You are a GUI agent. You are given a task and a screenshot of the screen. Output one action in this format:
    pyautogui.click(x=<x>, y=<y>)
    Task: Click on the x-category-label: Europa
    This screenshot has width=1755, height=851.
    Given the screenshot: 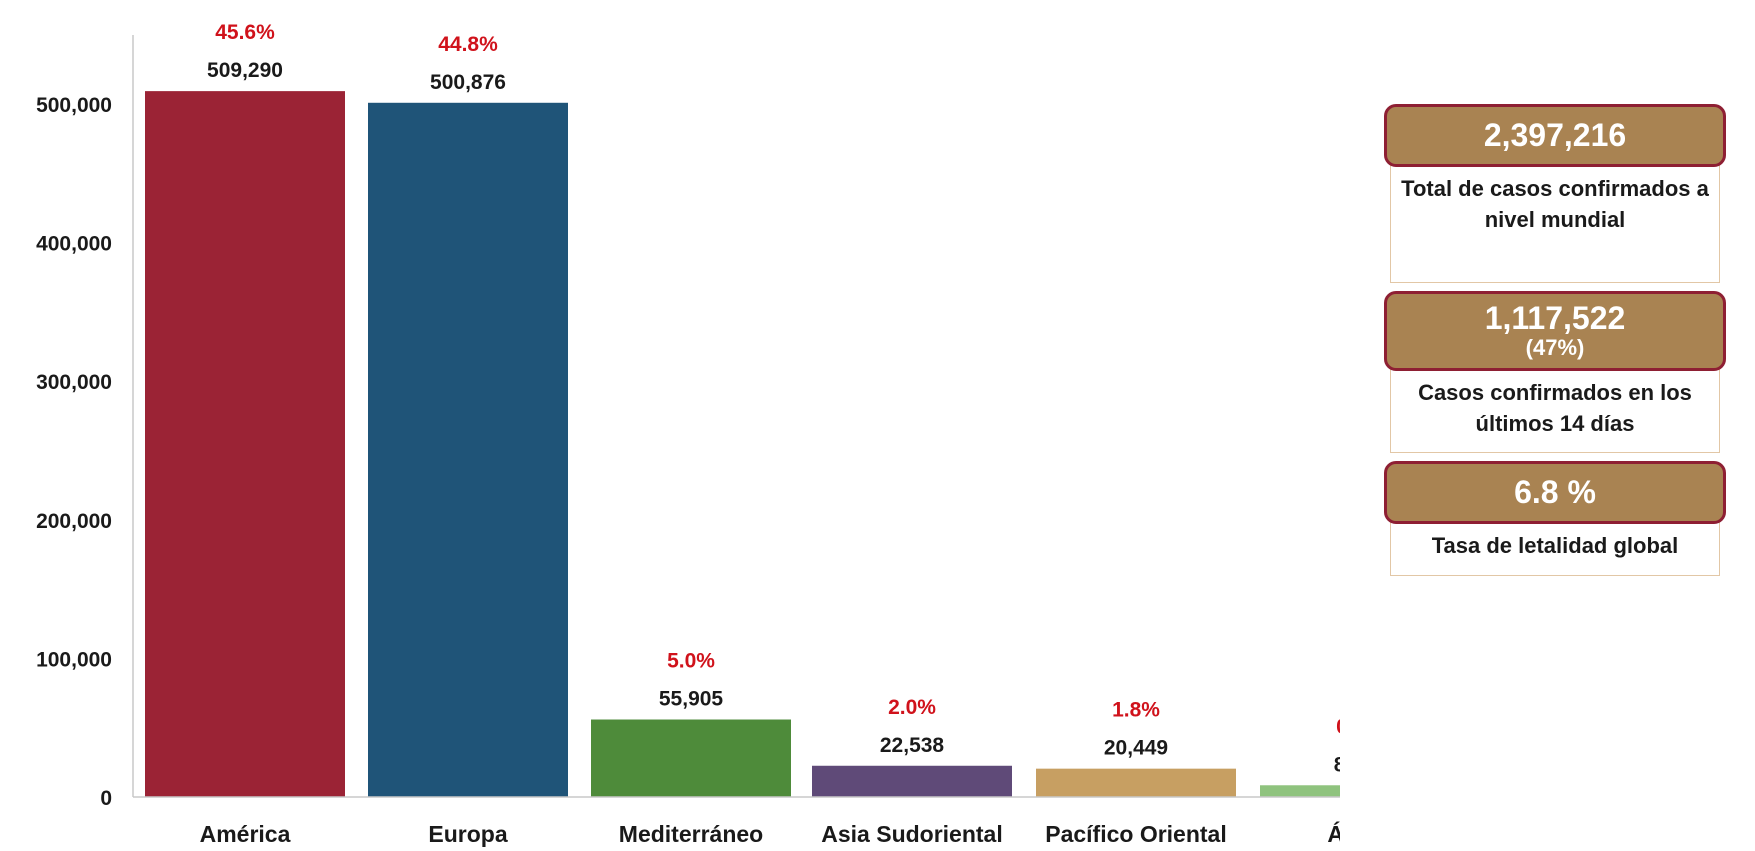 What is the action you would take?
    pyautogui.click(x=467, y=834)
    